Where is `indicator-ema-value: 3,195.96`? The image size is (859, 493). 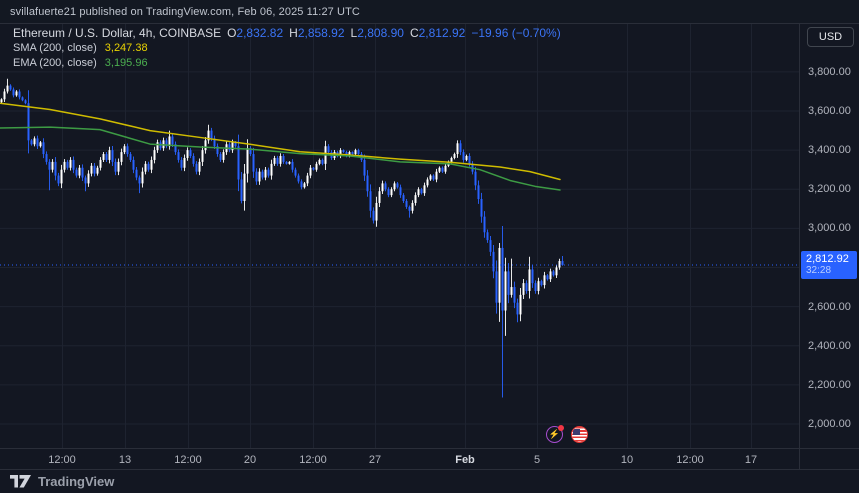
indicator-ema-value: 3,195.96 is located at coordinates (126, 63).